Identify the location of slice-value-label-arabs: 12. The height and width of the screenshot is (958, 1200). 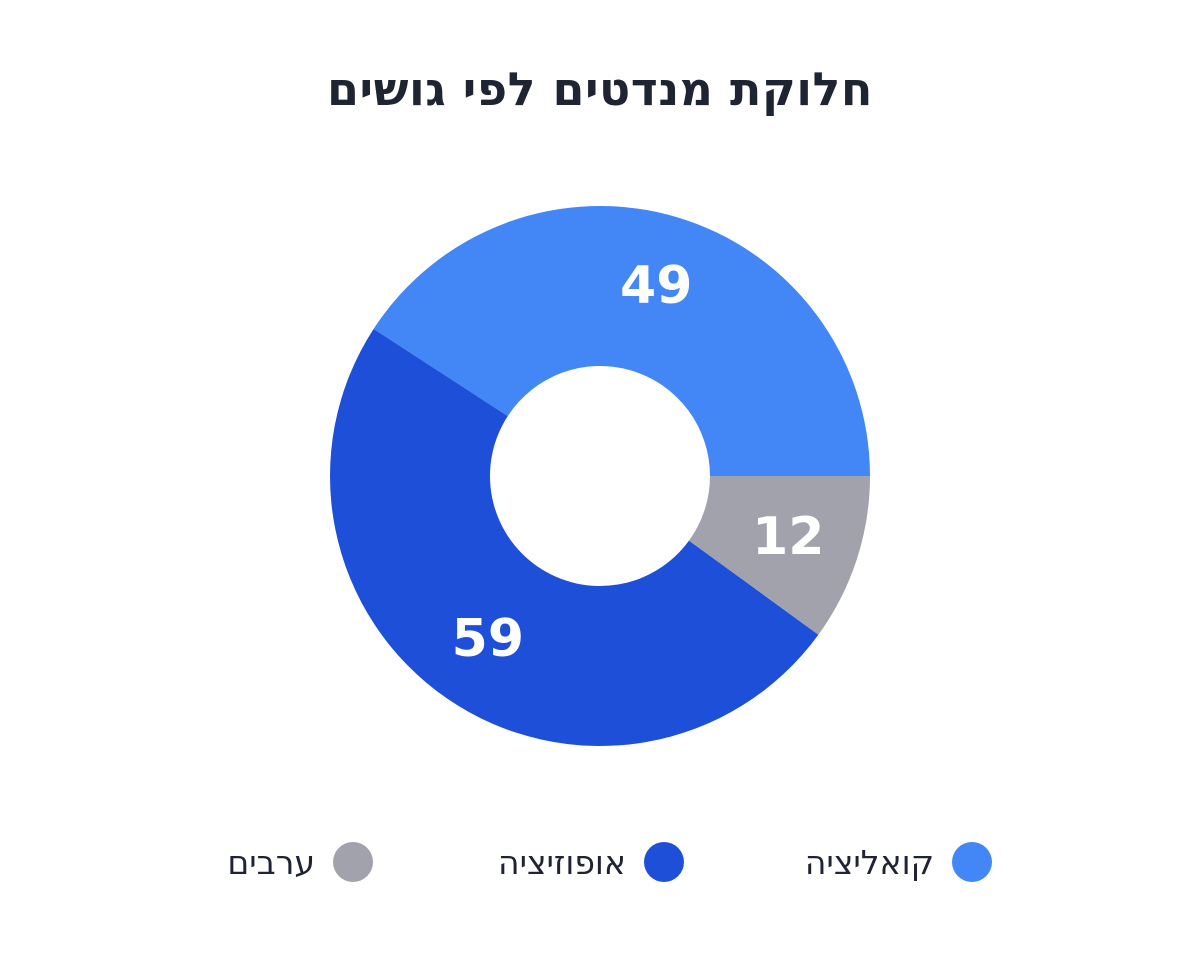
(788, 537).